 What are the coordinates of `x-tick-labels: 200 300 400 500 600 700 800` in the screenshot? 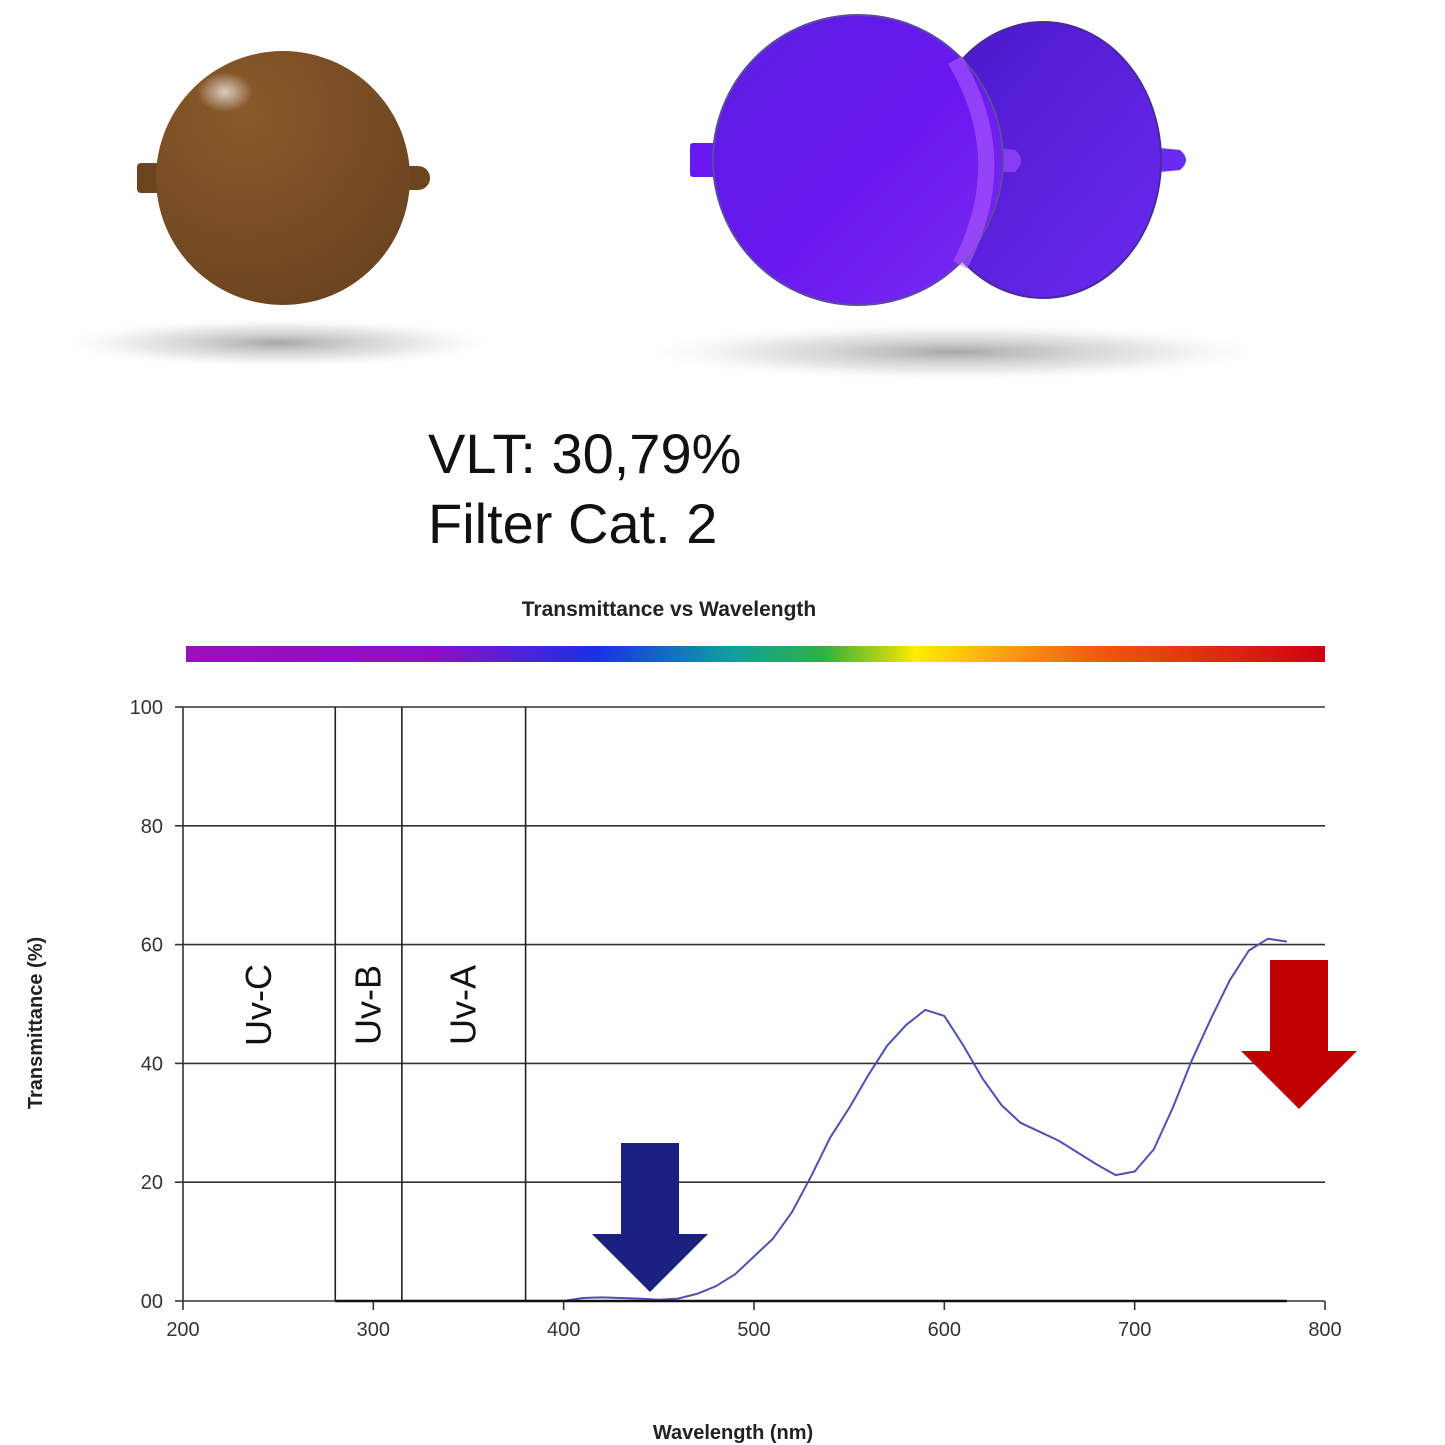 It's located at (754, 1321).